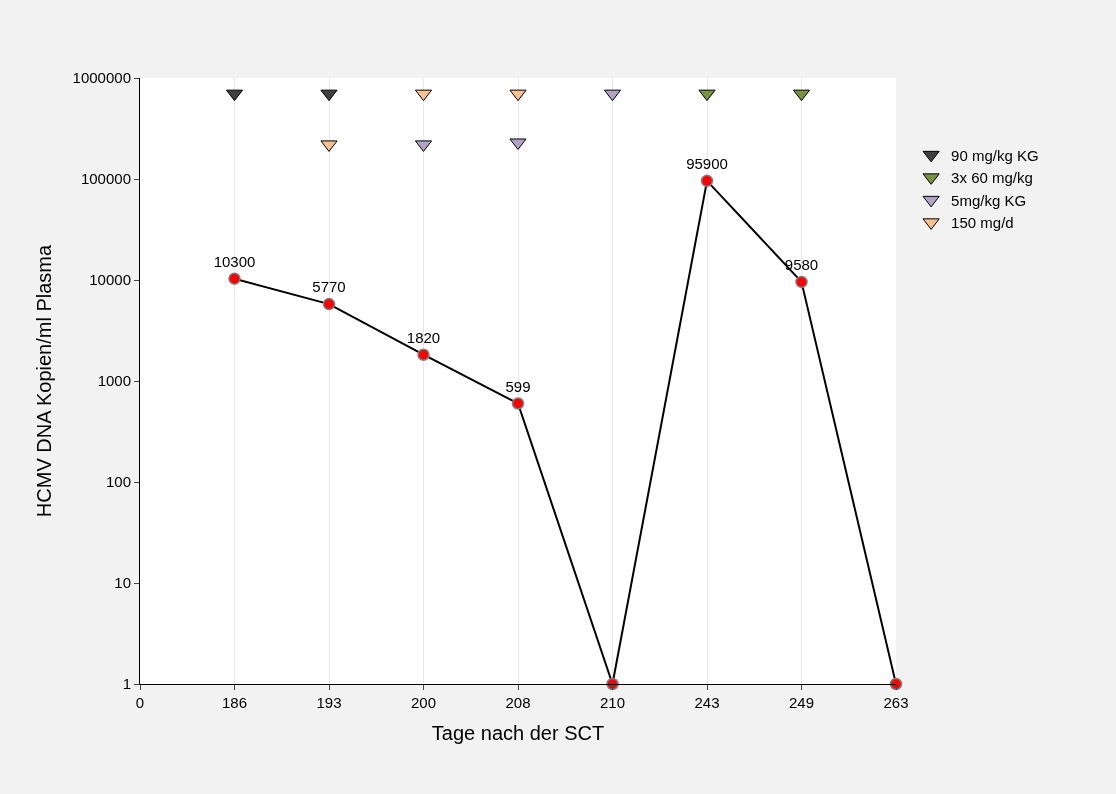  Describe the element at coordinates (982, 223) in the screenshot. I see `legend-label: 150 mg/d` at that location.